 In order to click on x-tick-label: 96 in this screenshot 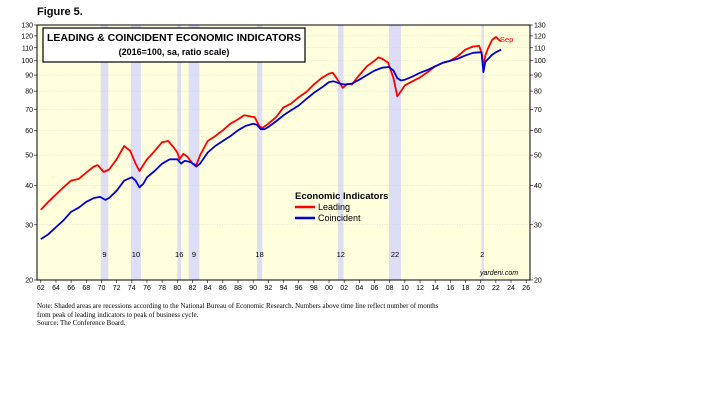, I will do `click(299, 288)`.